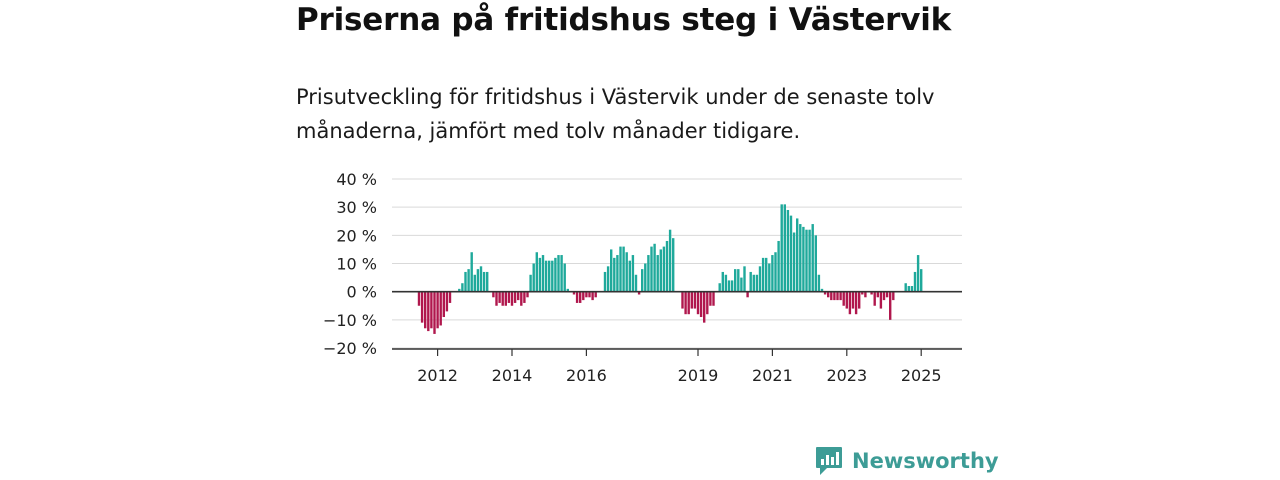 The height and width of the screenshot is (480, 1280). What do you see at coordinates (356, 264) in the screenshot?
I see `y-tick-label: 10 %` at bounding box center [356, 264].